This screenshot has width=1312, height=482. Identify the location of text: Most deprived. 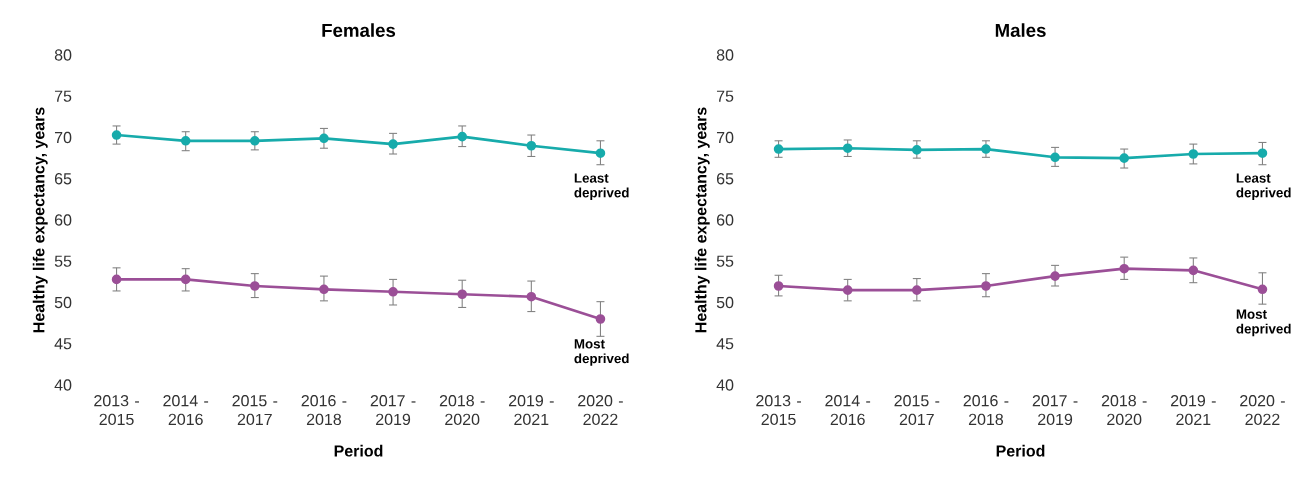
(601, 352).